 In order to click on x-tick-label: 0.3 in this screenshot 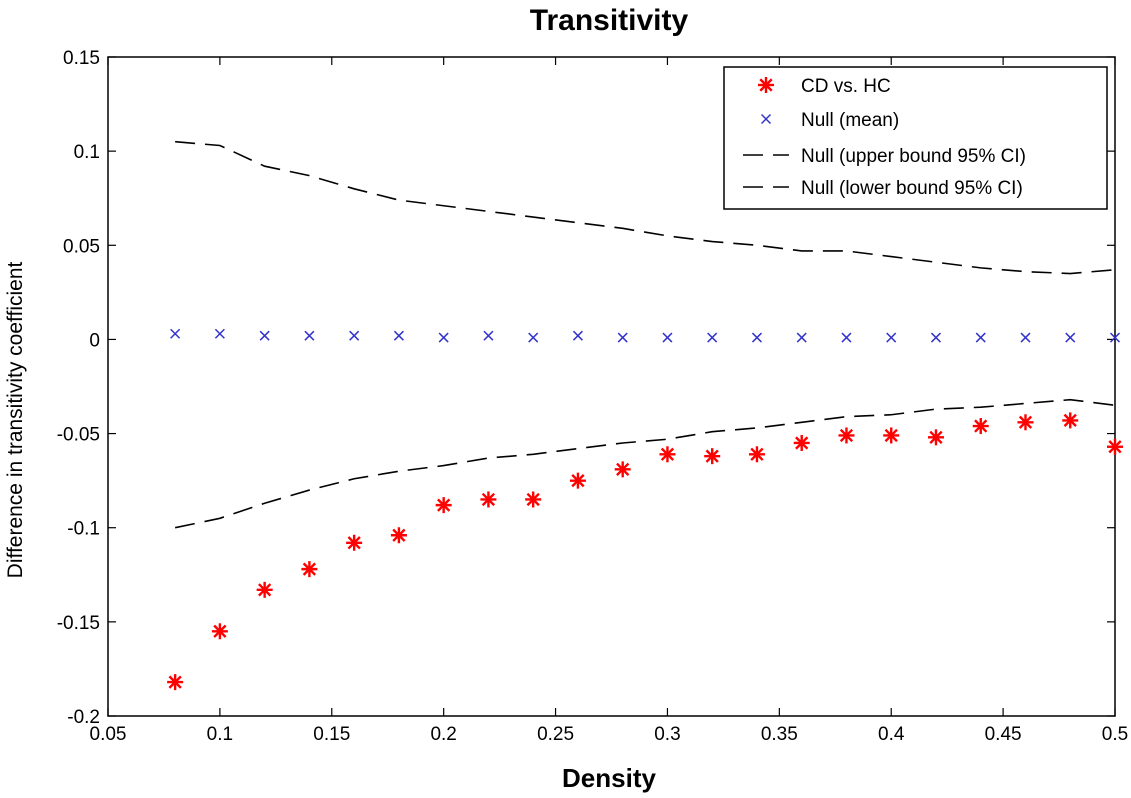, I will do `click(667, 734)`.